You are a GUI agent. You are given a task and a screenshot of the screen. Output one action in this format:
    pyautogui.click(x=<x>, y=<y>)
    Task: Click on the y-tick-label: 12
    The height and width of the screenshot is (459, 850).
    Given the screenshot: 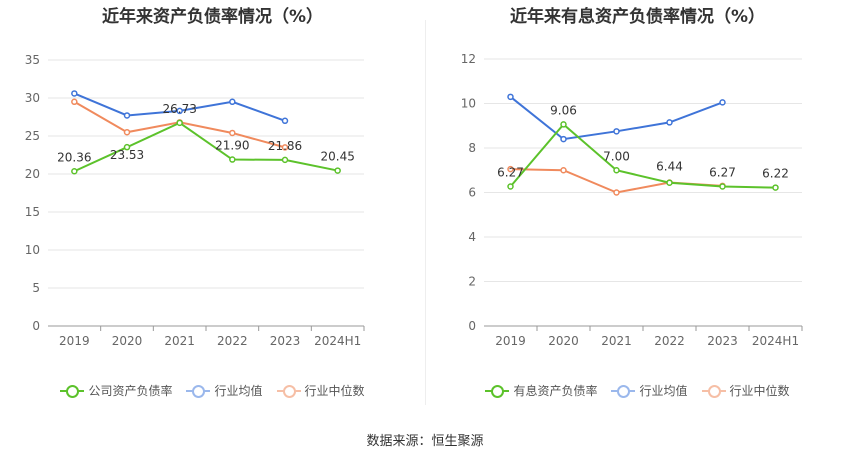 What is the action you would take?
    pyautogui.click(x=468, y=59)
    